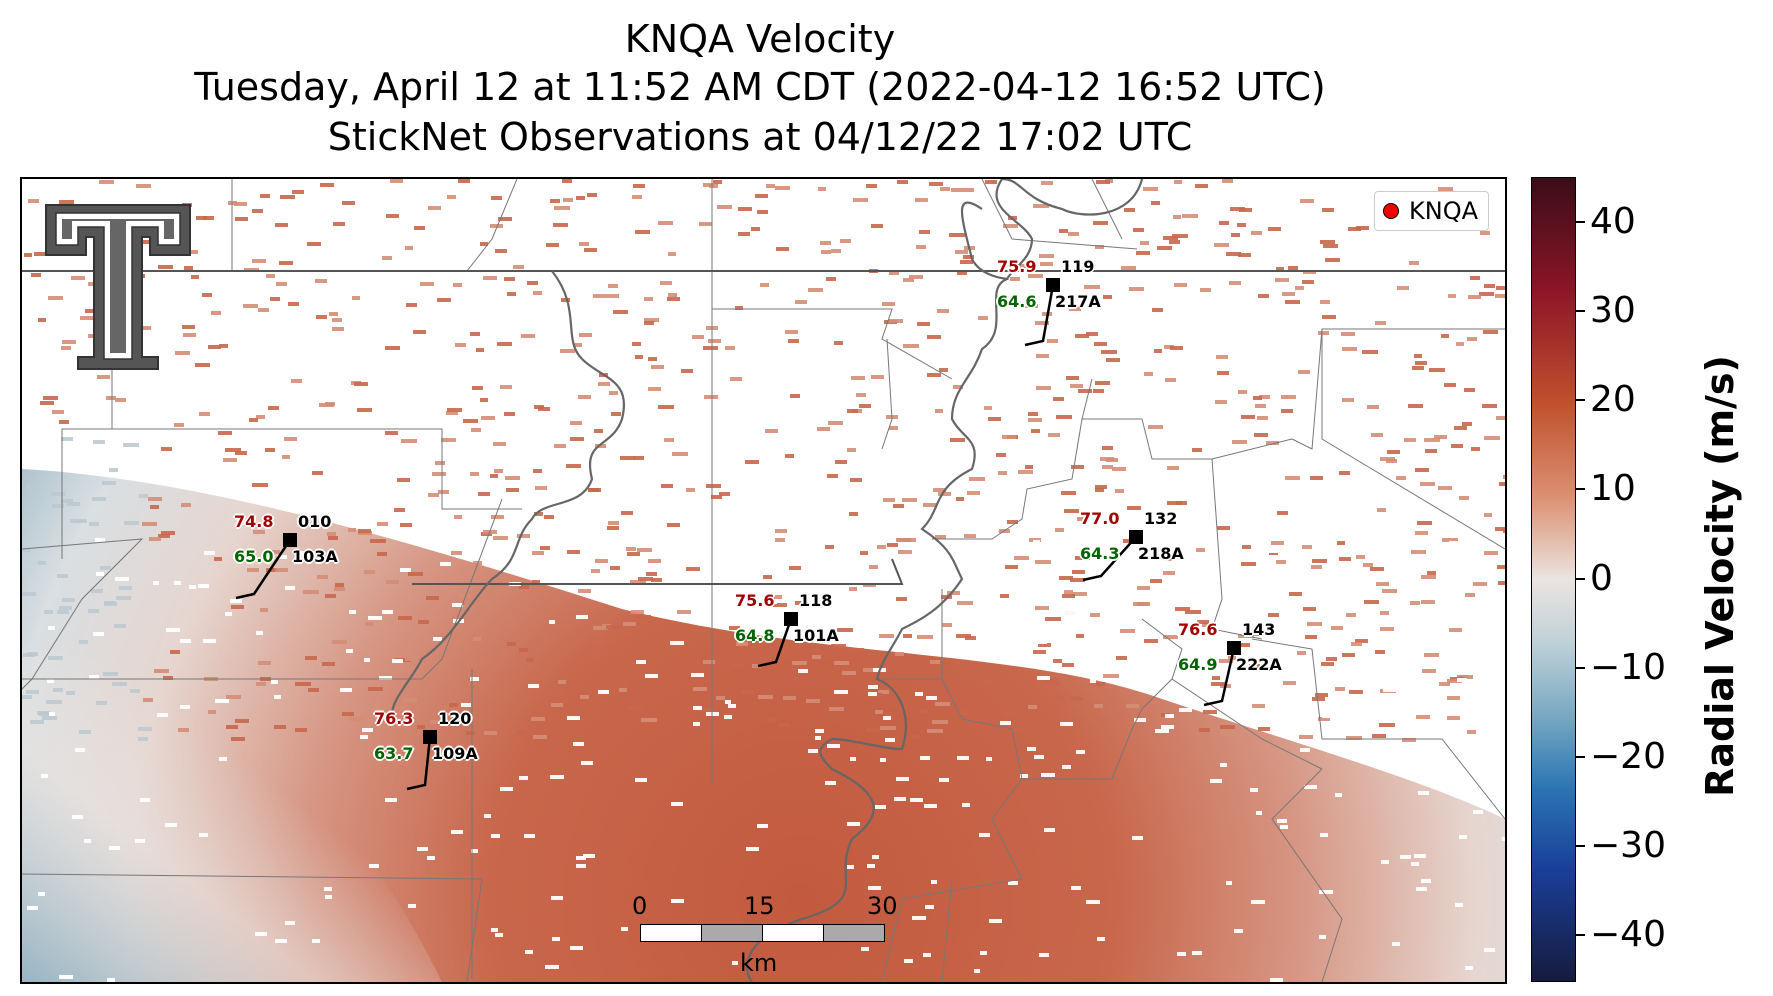  I want to click on station-temp: 75.6, so click(755, 600).